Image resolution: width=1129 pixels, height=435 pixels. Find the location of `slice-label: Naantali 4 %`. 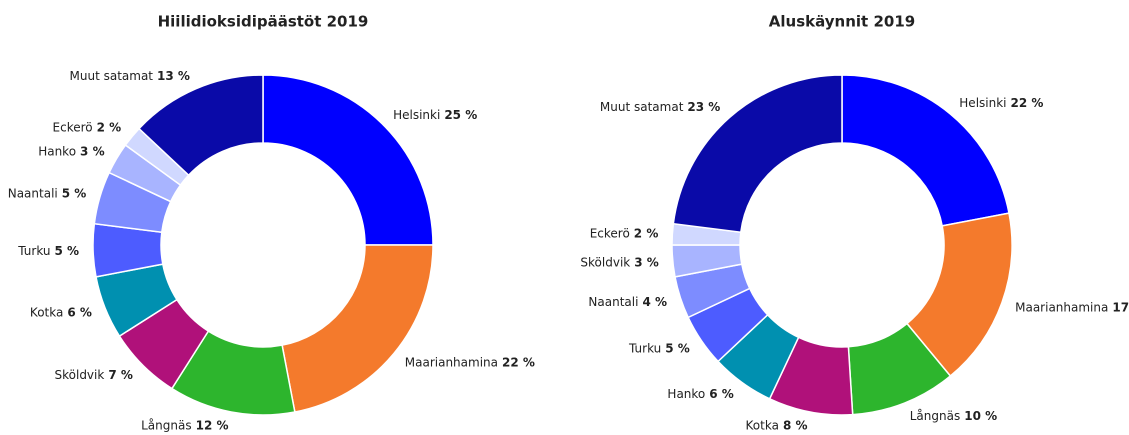

slice-label: Naantali 4 % is located at coordinates (627, 301).